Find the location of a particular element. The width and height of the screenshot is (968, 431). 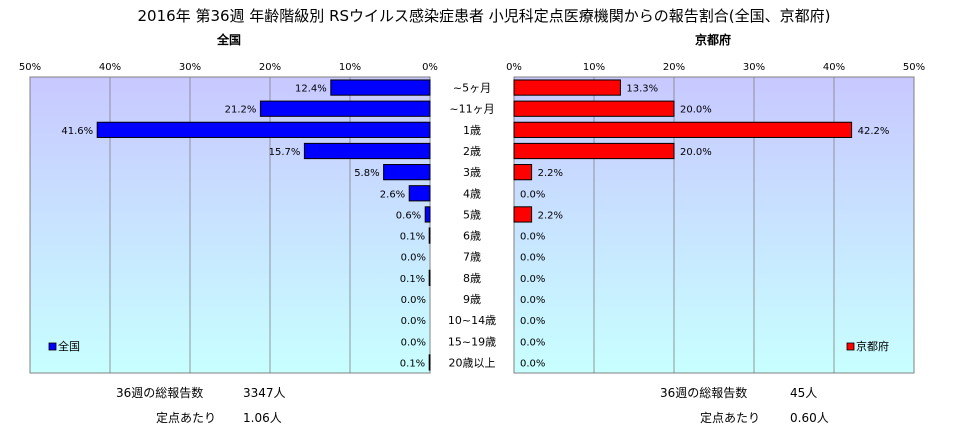

data-label-national: 15.7% is located at coordinates (285, 152).